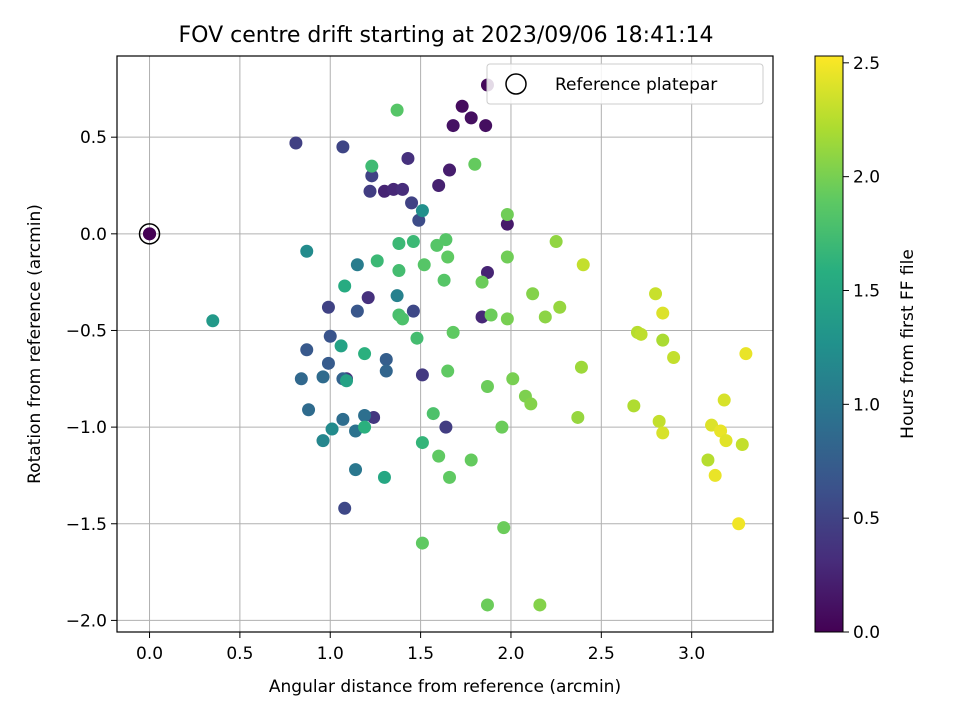 The width and height of the screenshot is (960, 724). I want to click on colorbar-ticks: 0.0 0.5 1.0 1.5 2.0 2.5, so click(861, 348).